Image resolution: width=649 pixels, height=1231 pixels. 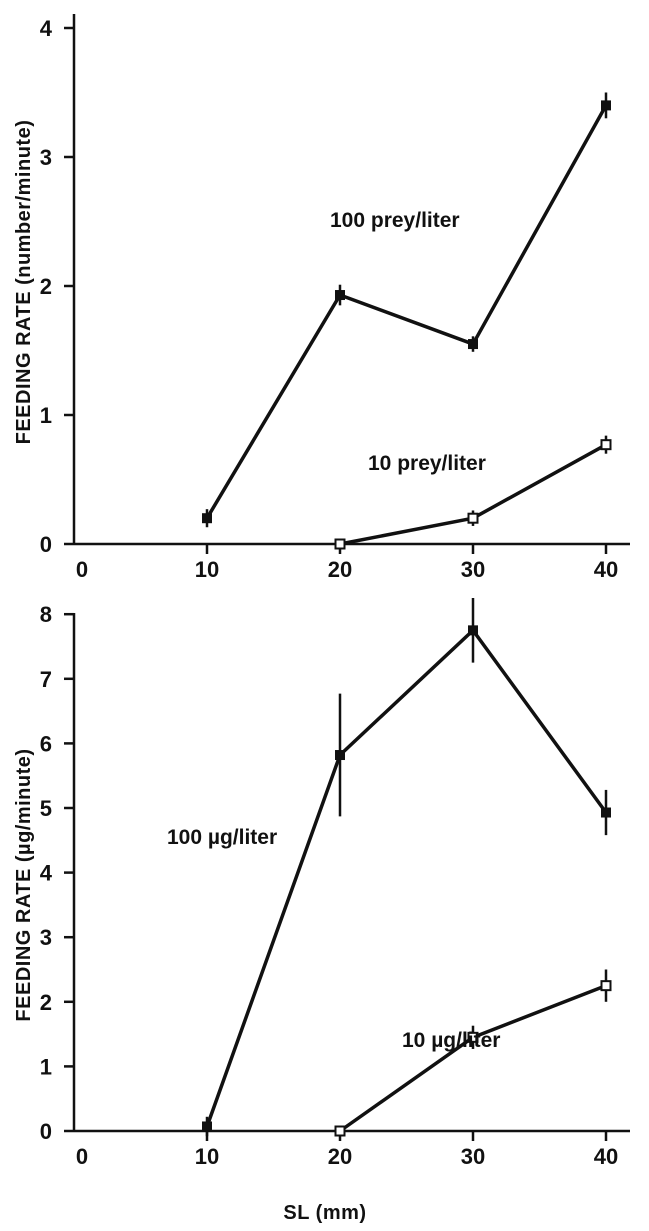 I want to click on y-axis-title-bottom: FEEDING RATE (µg/minute), so click(x=24, y=884).